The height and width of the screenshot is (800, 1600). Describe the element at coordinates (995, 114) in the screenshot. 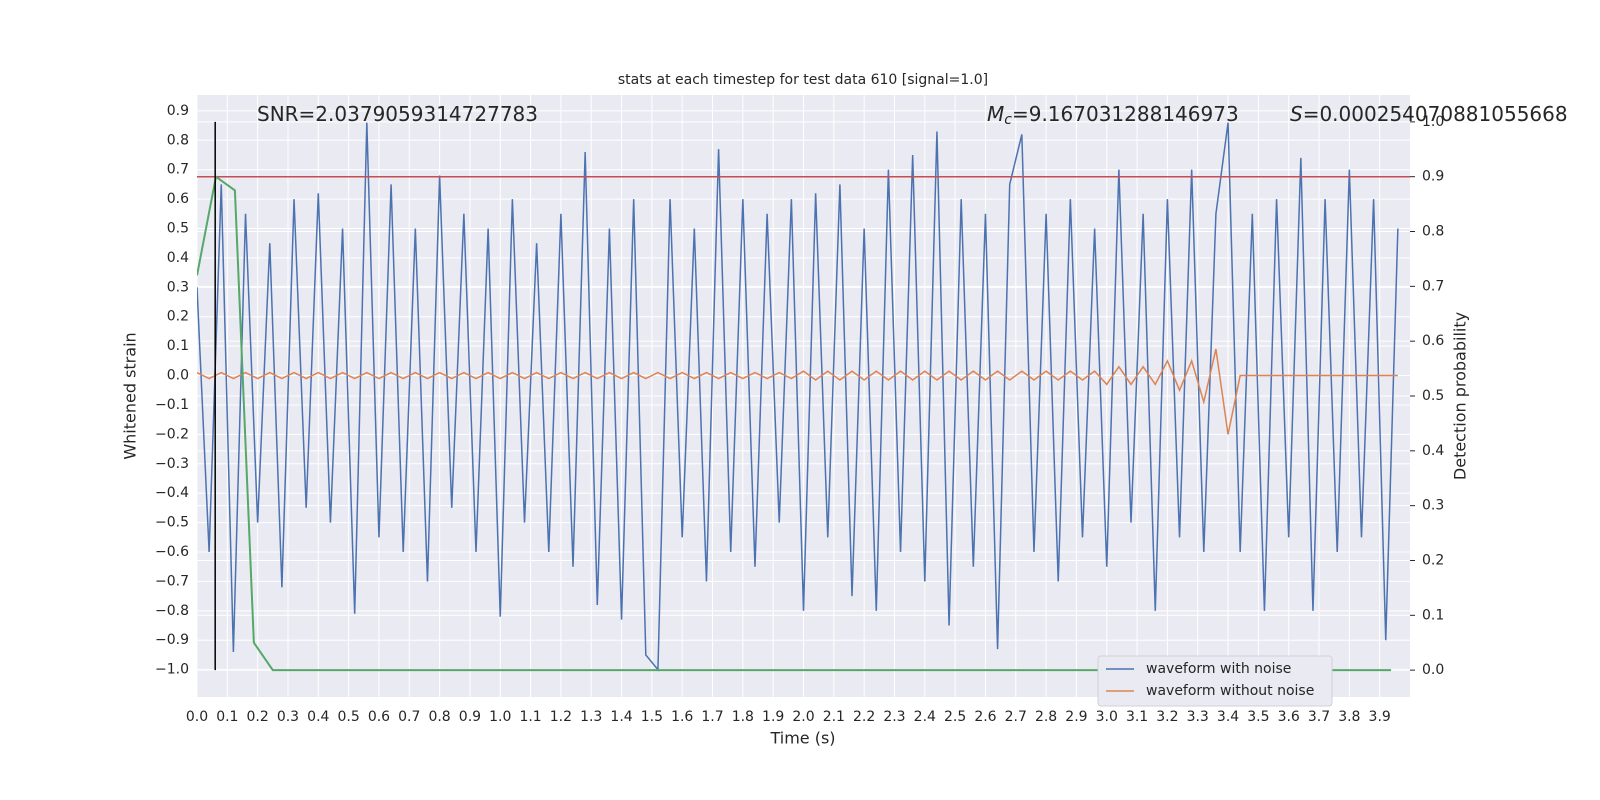

I see `annotation-symbol: M` at that location.